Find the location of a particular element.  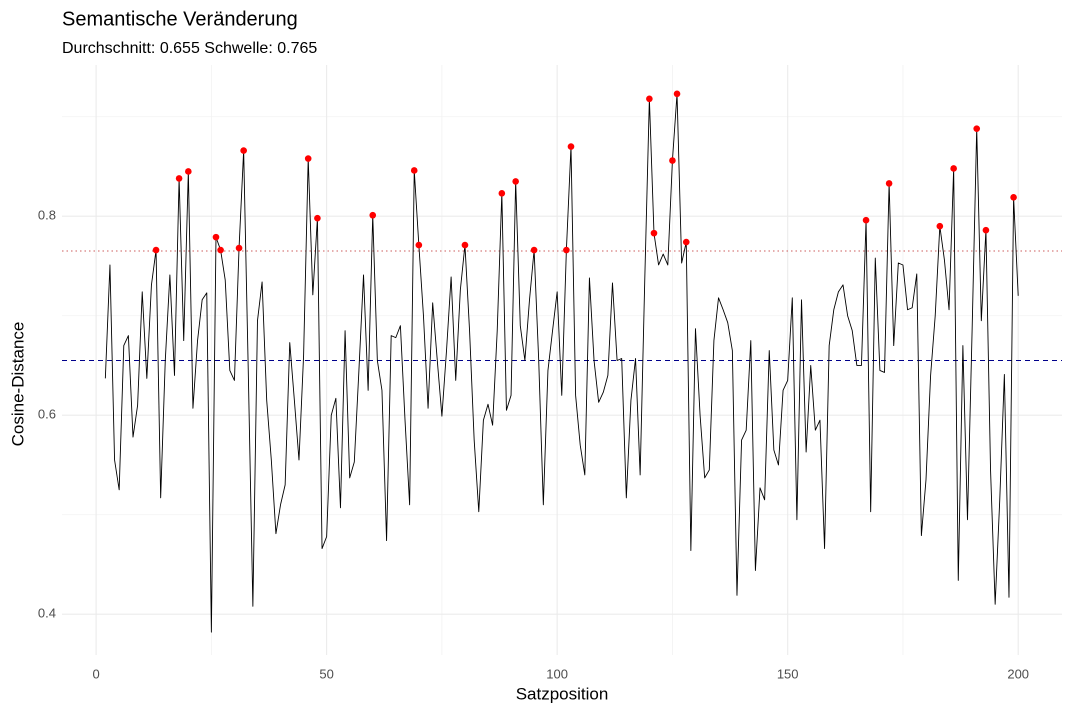

y-tick-label: 0.6 is located at coordinates (47, 414).